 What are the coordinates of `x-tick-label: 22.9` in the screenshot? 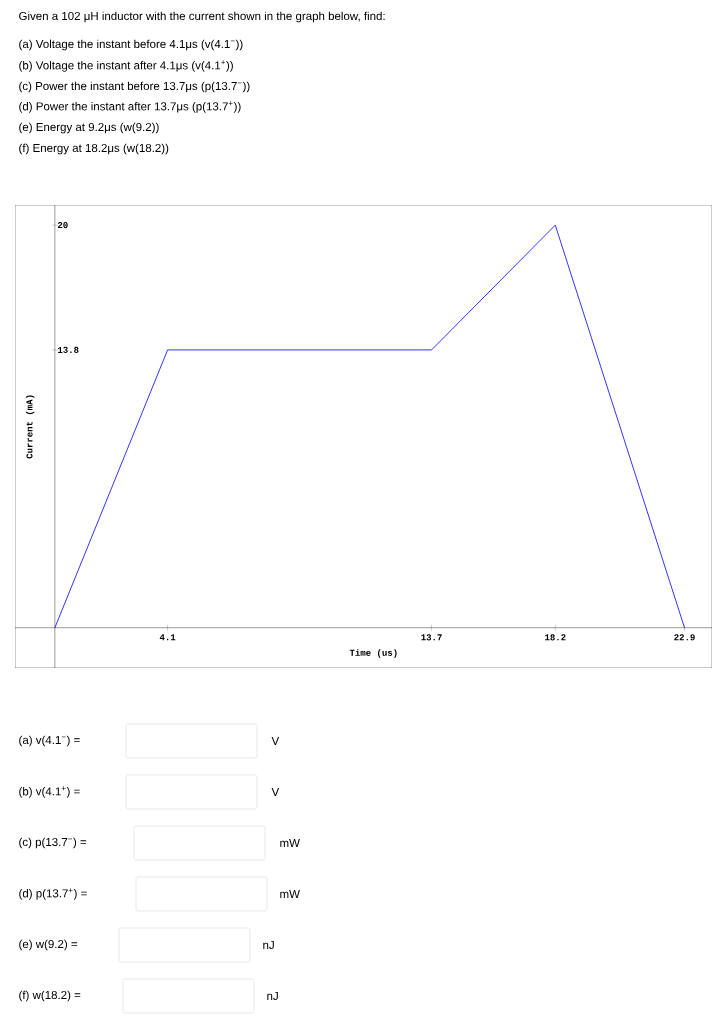 It's located at (684, 637).